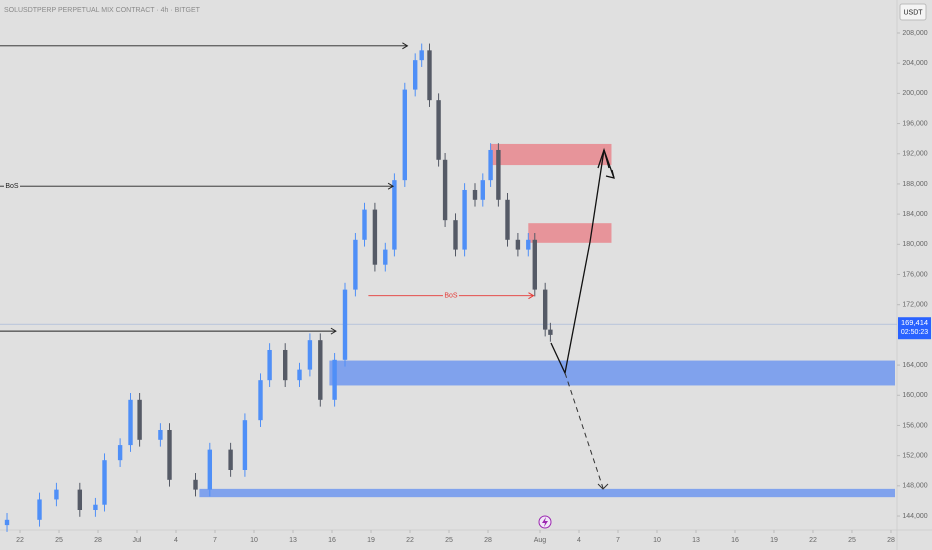  What do you see at coordinates (914, 486) in the screenshot?
I see `y-tick-label: 148,000` at bounding box center [914, 486].